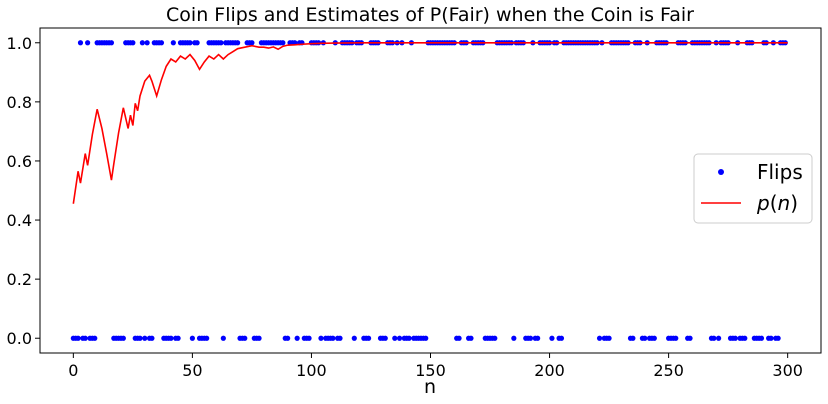 The height and width of the screenshot is (404, 828). Describe the element at coordinates (19, 43) in the screenshot. I see `y-tick-label: 1.0` at that location.